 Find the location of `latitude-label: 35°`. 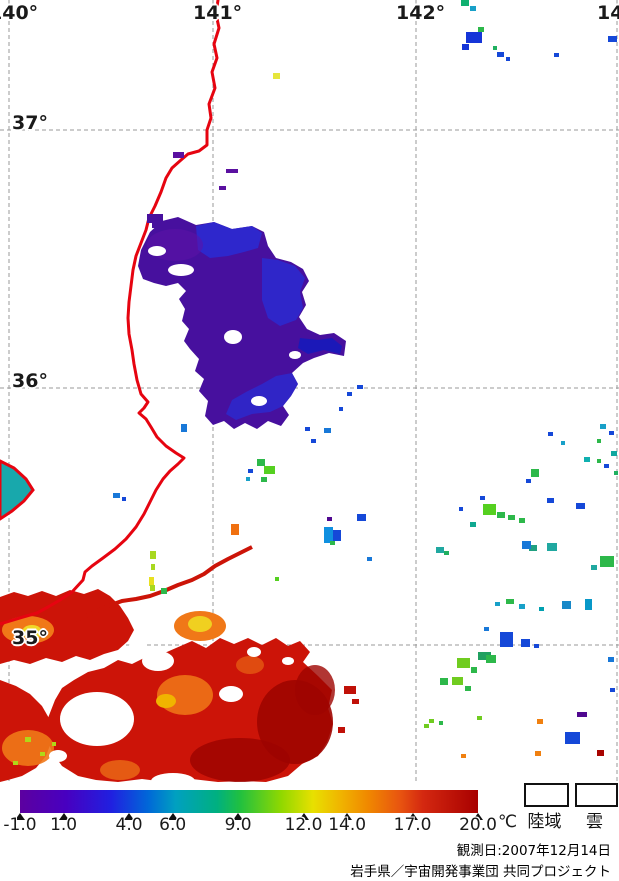

latitude-label: 35° is located at coordinates (30, 638).